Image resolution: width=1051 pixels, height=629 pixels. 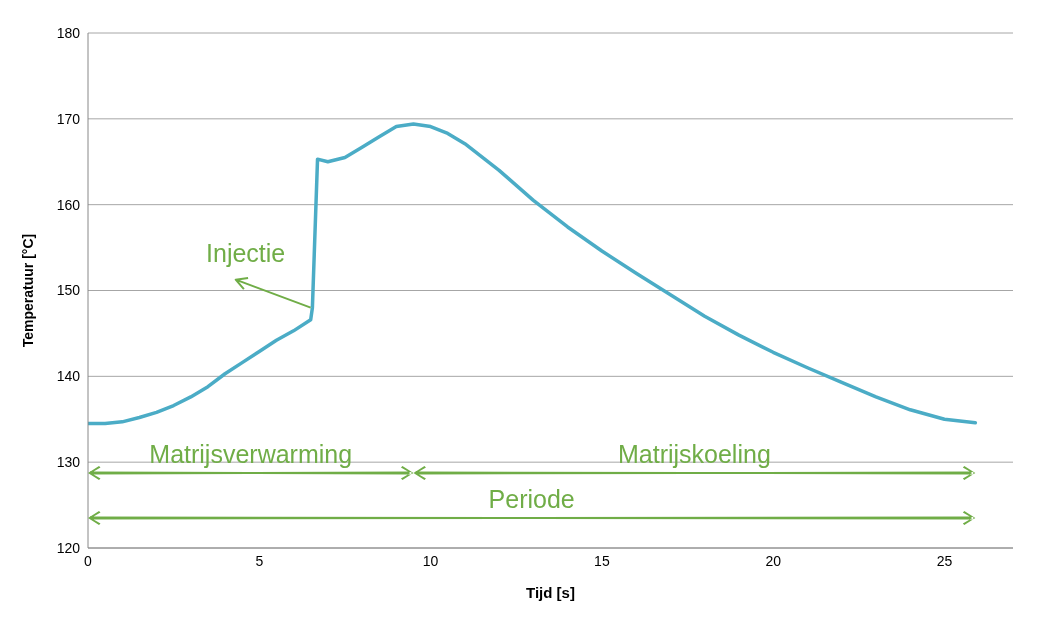 I want to click on annotation: Periode, so click(x=531, y=499).